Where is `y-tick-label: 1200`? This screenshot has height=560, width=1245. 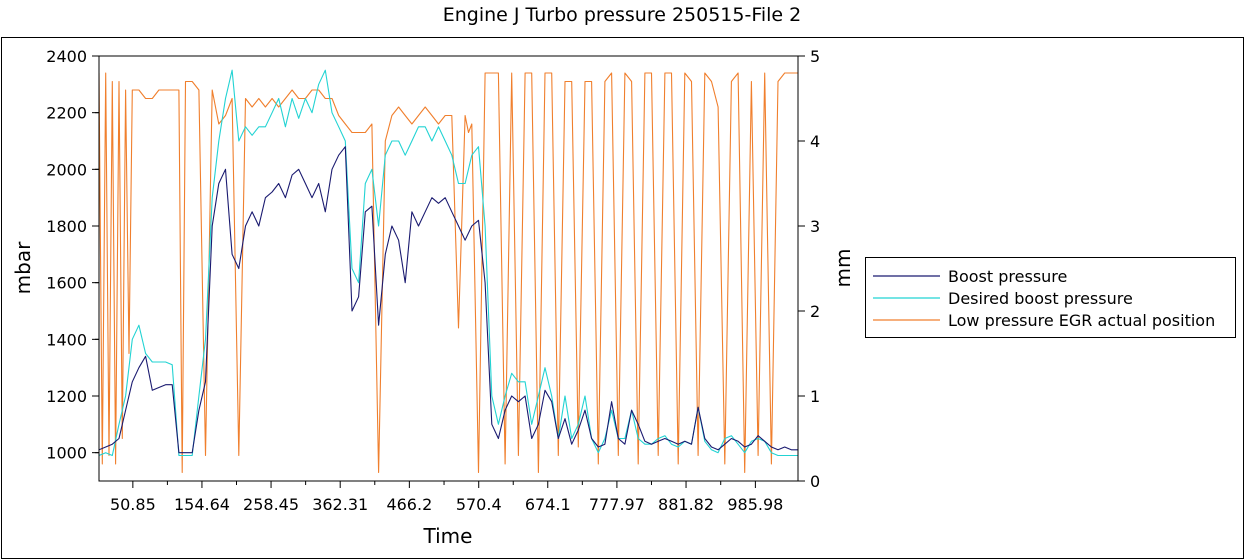
y-tick-label: 1200 is located at coordinates (66, 396).